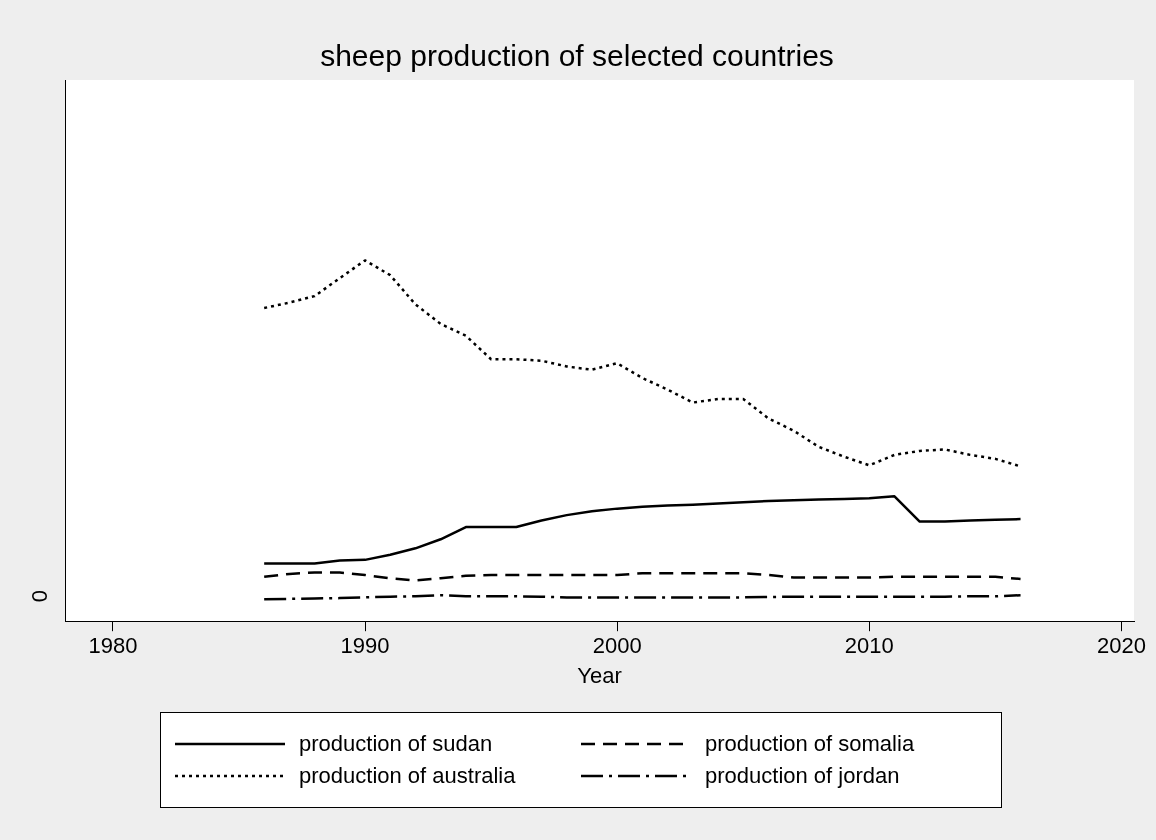  What do you see at coordinates (810, 744) in the screenshot?
I see `legend-label: production of somalia` at bounding box center [810, 744].